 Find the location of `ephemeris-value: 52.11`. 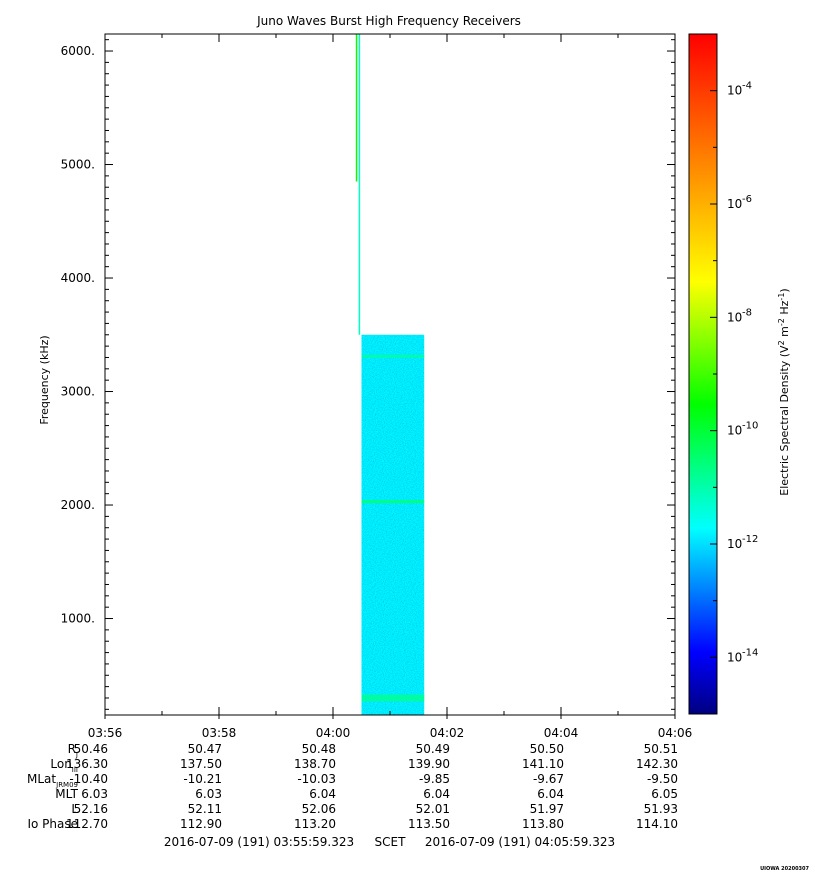

ephemeris-value: 52.11 is located at coordinates (205, 809).